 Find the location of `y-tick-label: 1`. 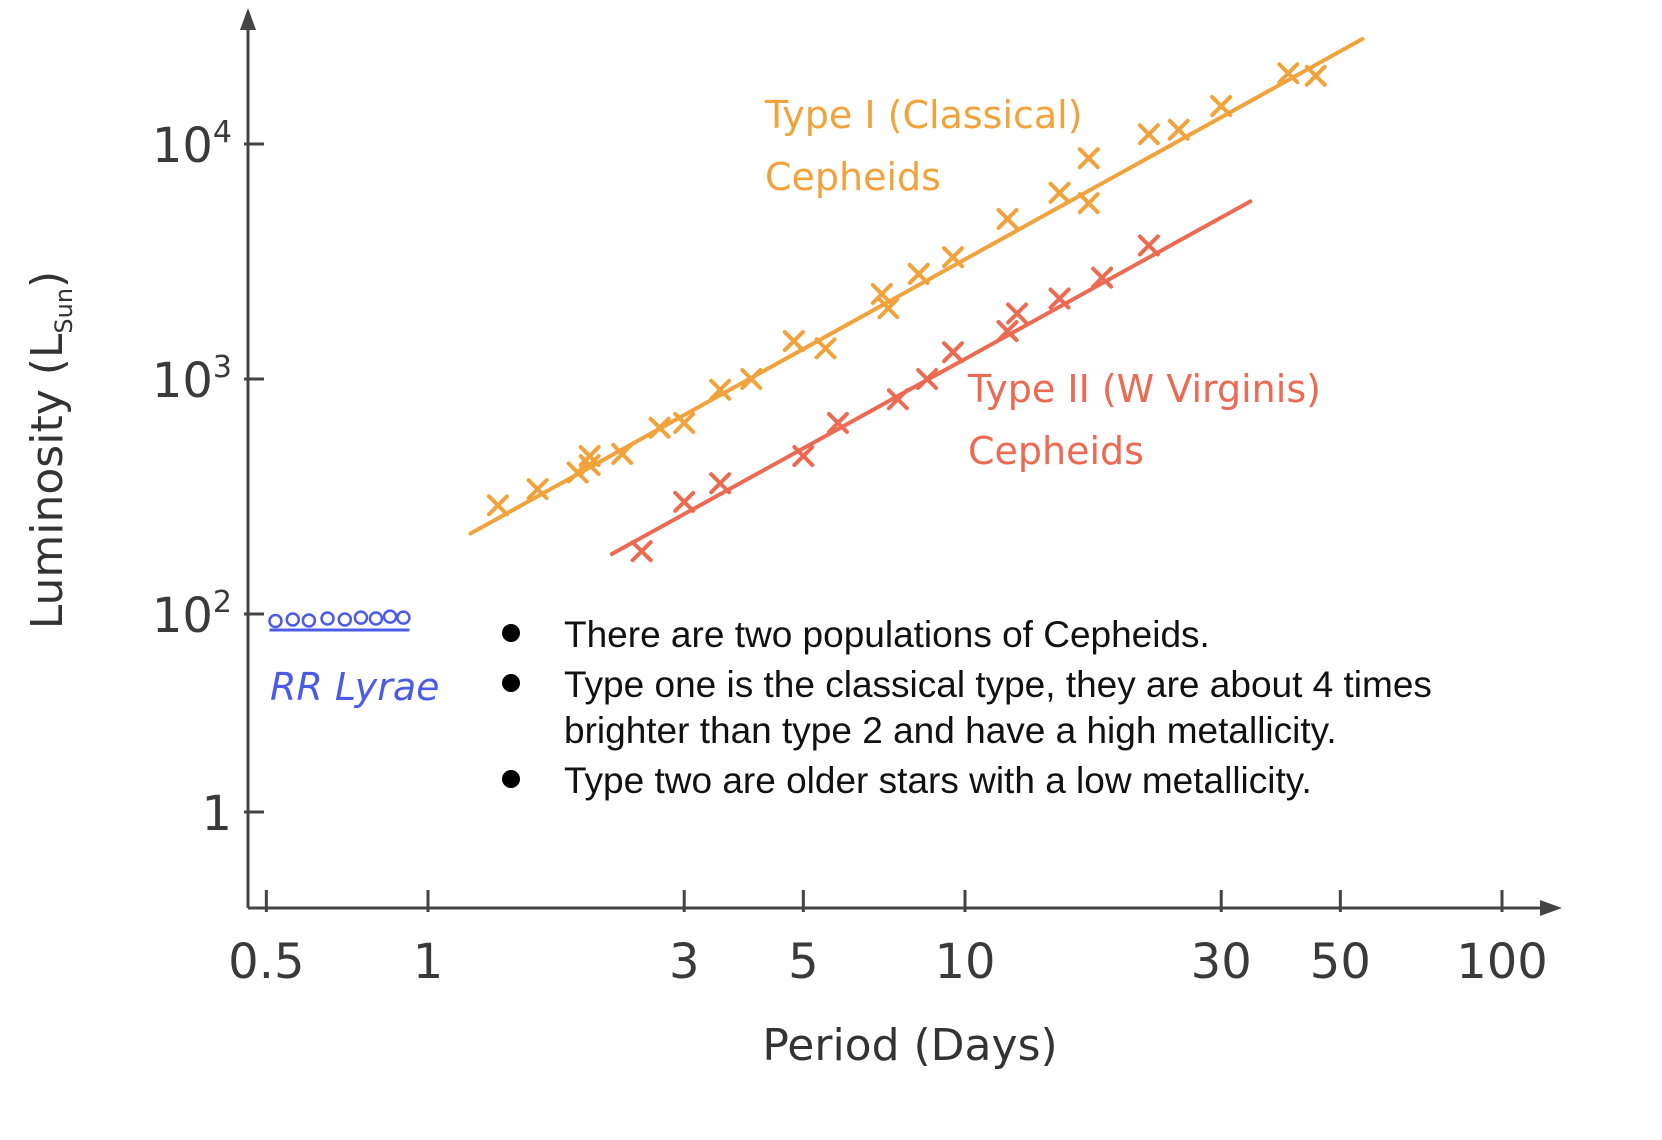

y-tick-label: 1 is located at coordinates (216, 814).